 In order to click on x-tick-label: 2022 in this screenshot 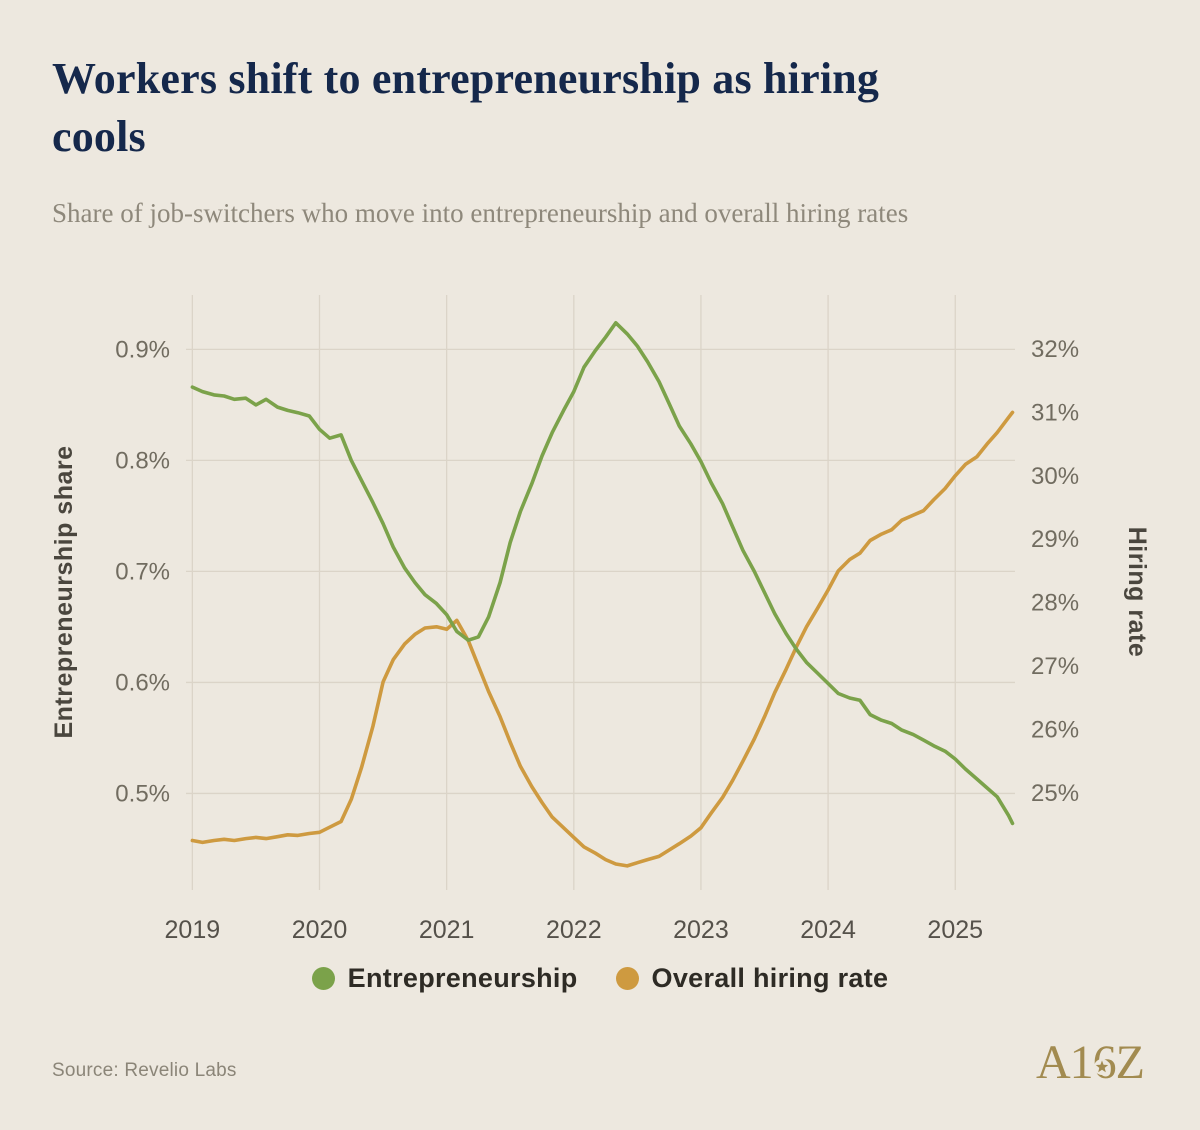, I will do `click(574, 930)`.